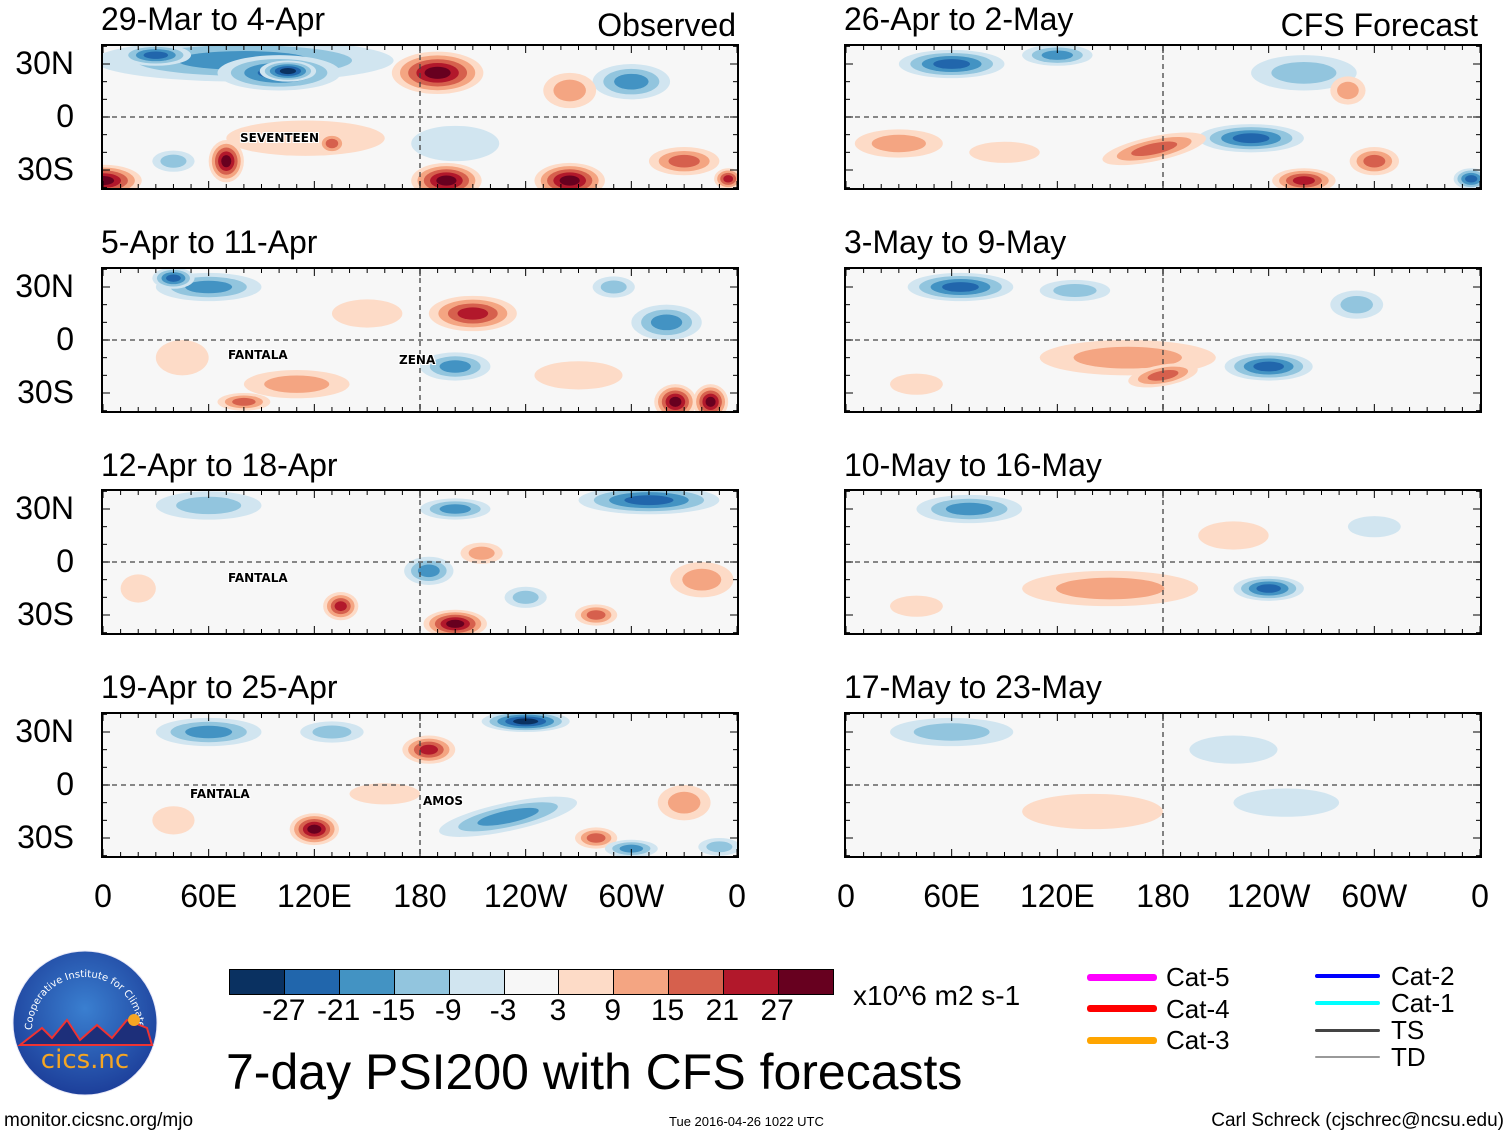 This screenshot has height=1137, width=1510. What do you see at coordinates (1347, 1030) in the screenshot?
I see `track-line-ts` at bounding box center [1347, 1030].